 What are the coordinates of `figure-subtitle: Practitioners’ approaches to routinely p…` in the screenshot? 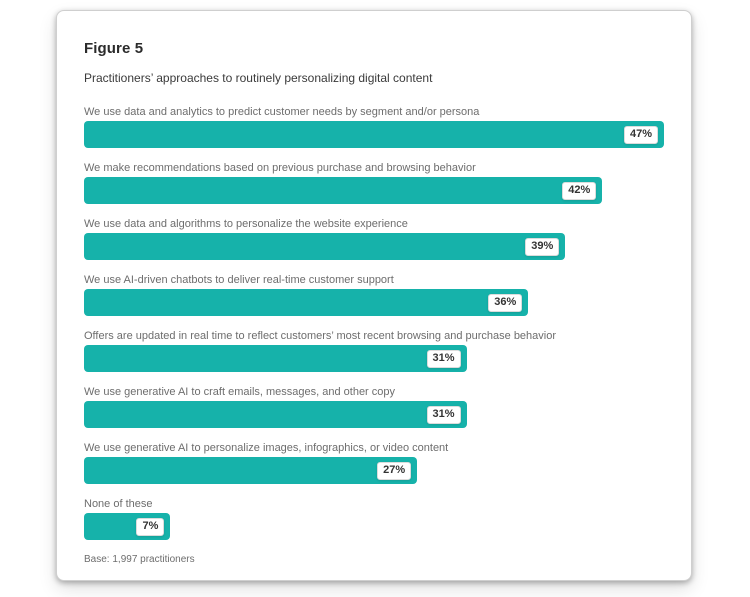 It's located at (258, 78).